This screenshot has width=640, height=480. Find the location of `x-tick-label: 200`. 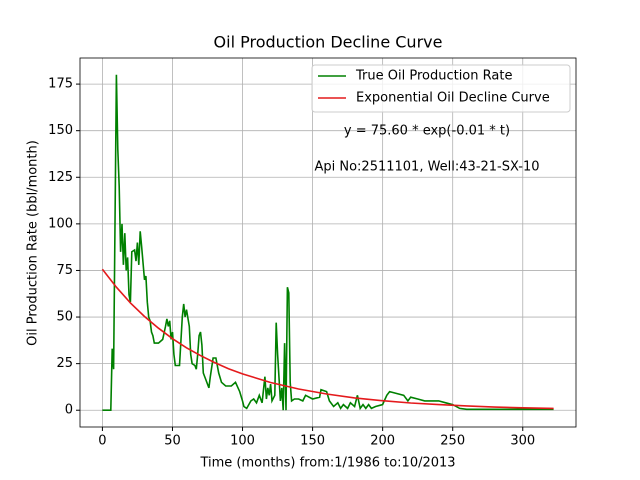

x-tick-label: 200 is located at coordinates (382, 441).